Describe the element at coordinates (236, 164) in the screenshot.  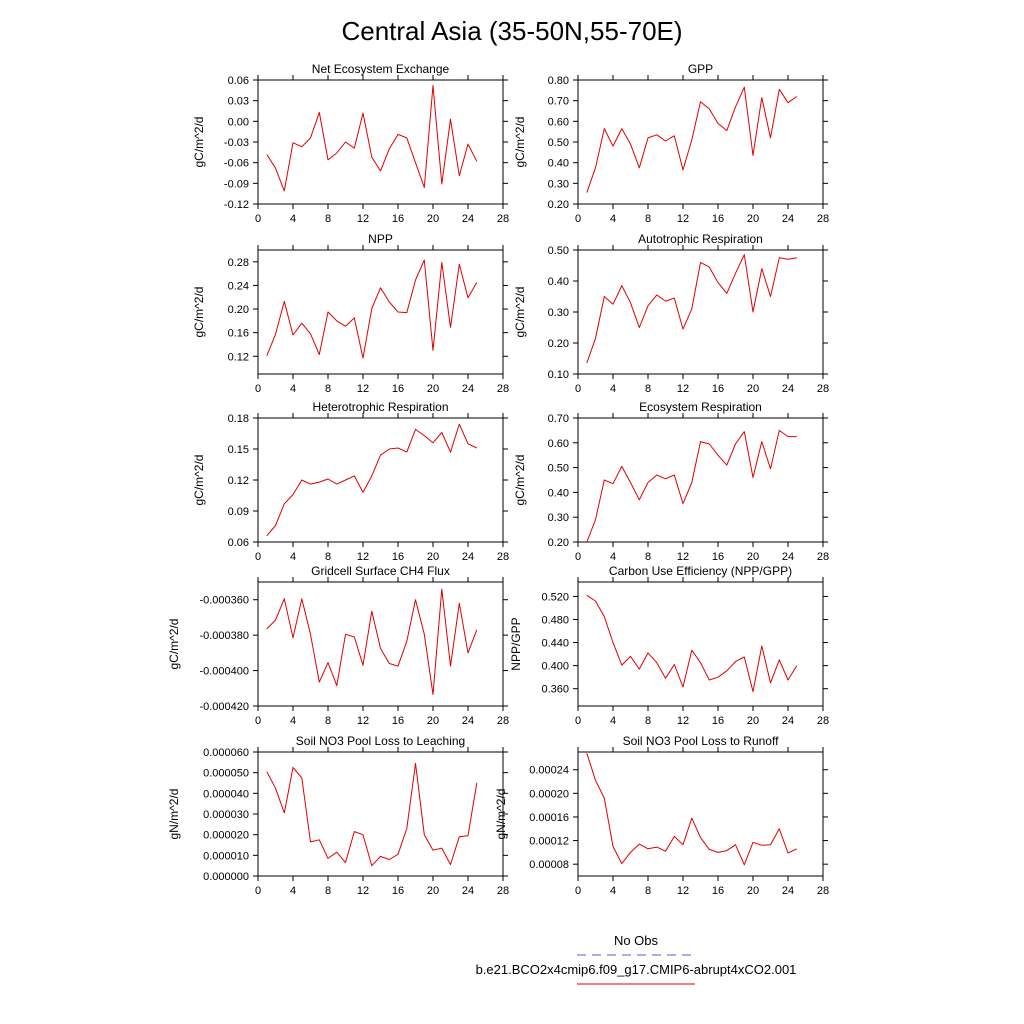
I see `y-tick-label: -0.06` at that location.